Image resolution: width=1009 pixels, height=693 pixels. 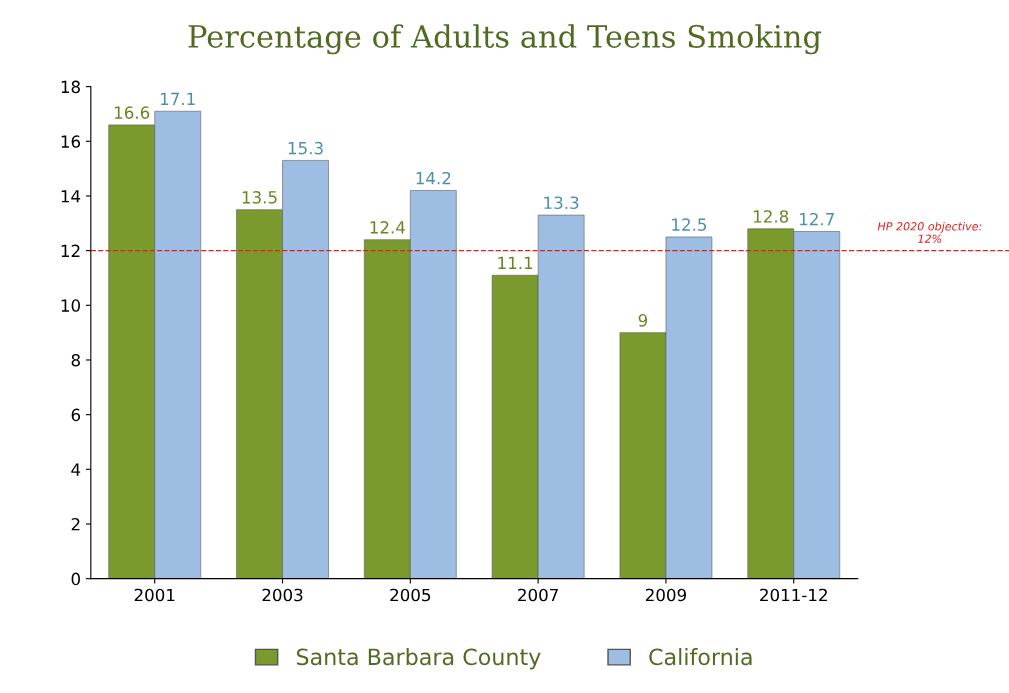 What do you see at coordinates (538, 595) in the screenshot?
I see `x-tick-label: 2007` at bounding box center [538, 595].